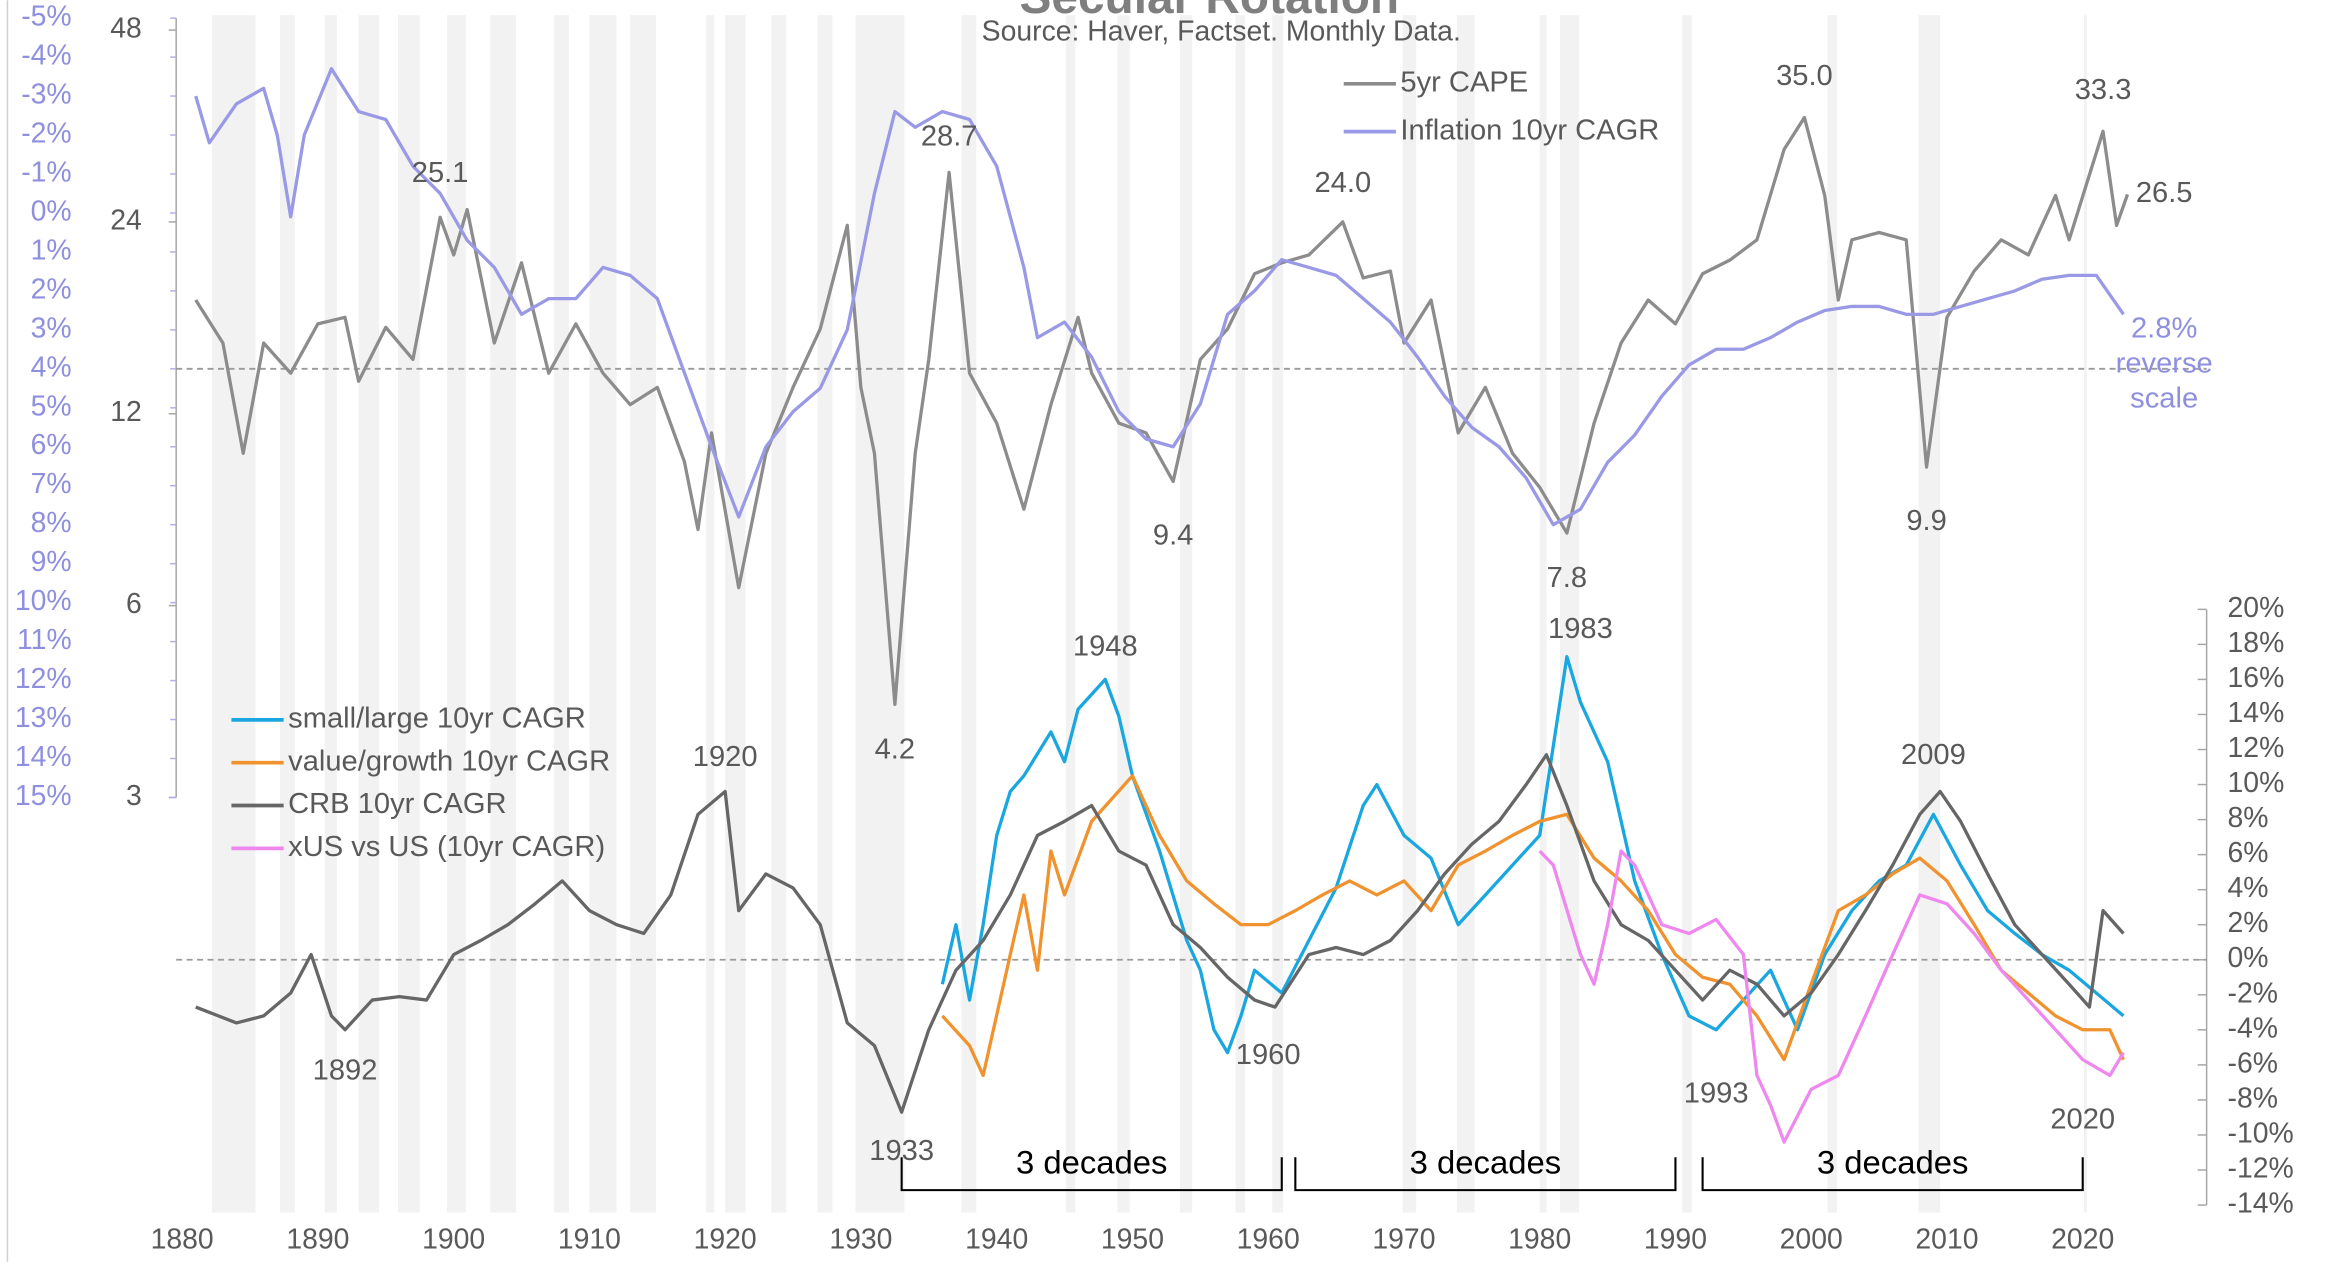  Describe the element at coordinates (51, 367) in the screenshot. I see `y2-tick-label: 4%` at that location.